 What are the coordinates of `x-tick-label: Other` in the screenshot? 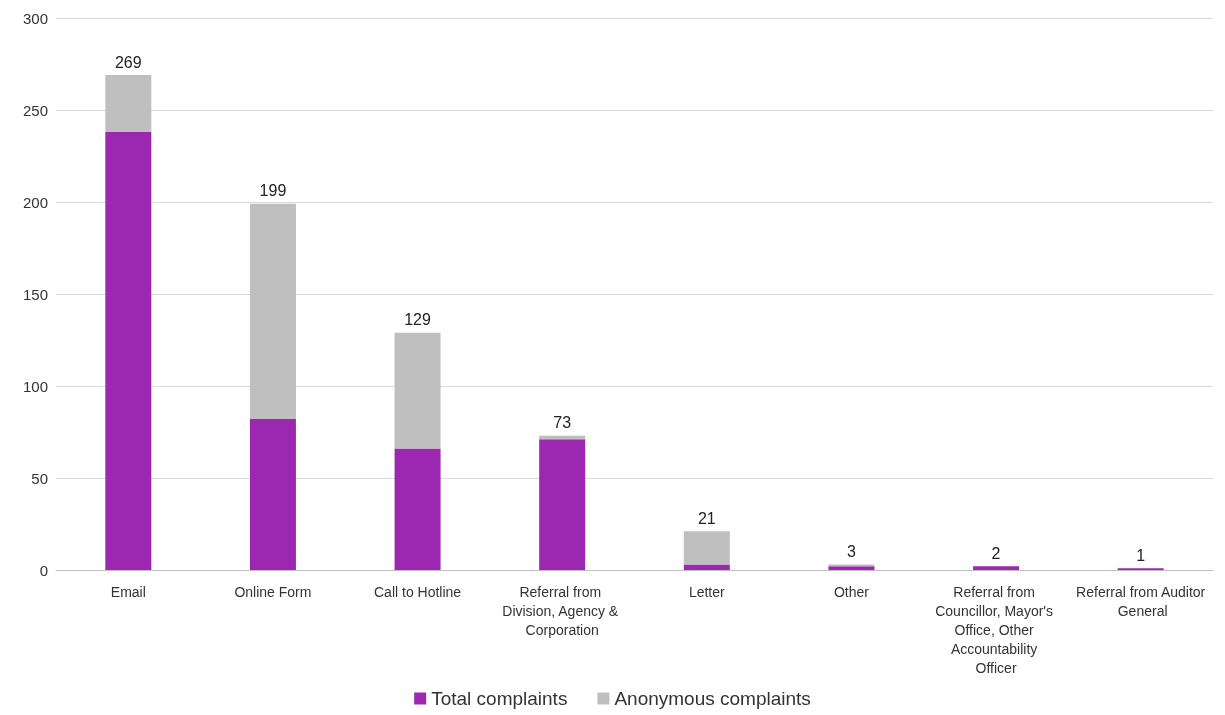 It's located at (851, 591).